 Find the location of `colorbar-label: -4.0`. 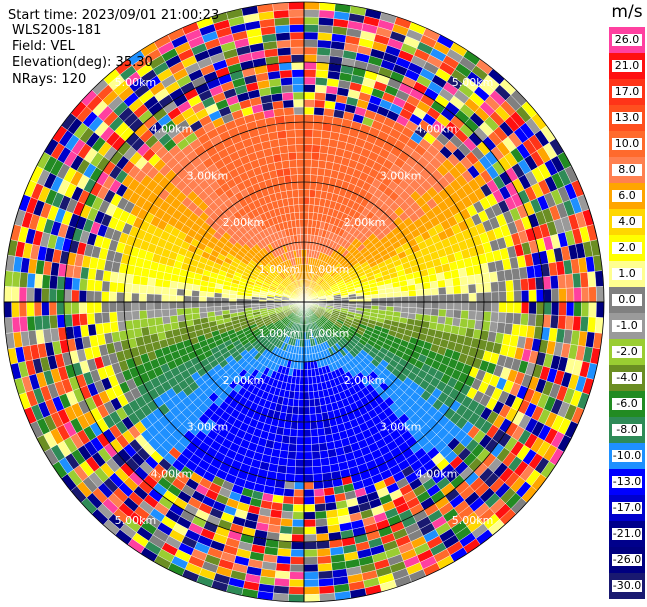

colorbar-label: -4.0 is located at coordinates (626, 377).